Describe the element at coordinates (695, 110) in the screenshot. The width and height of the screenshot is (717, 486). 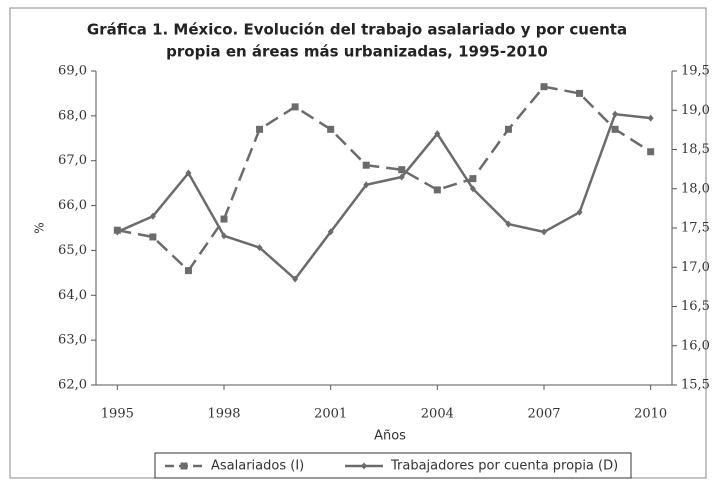
I see `y2-tick-label: 19,0` at that location.